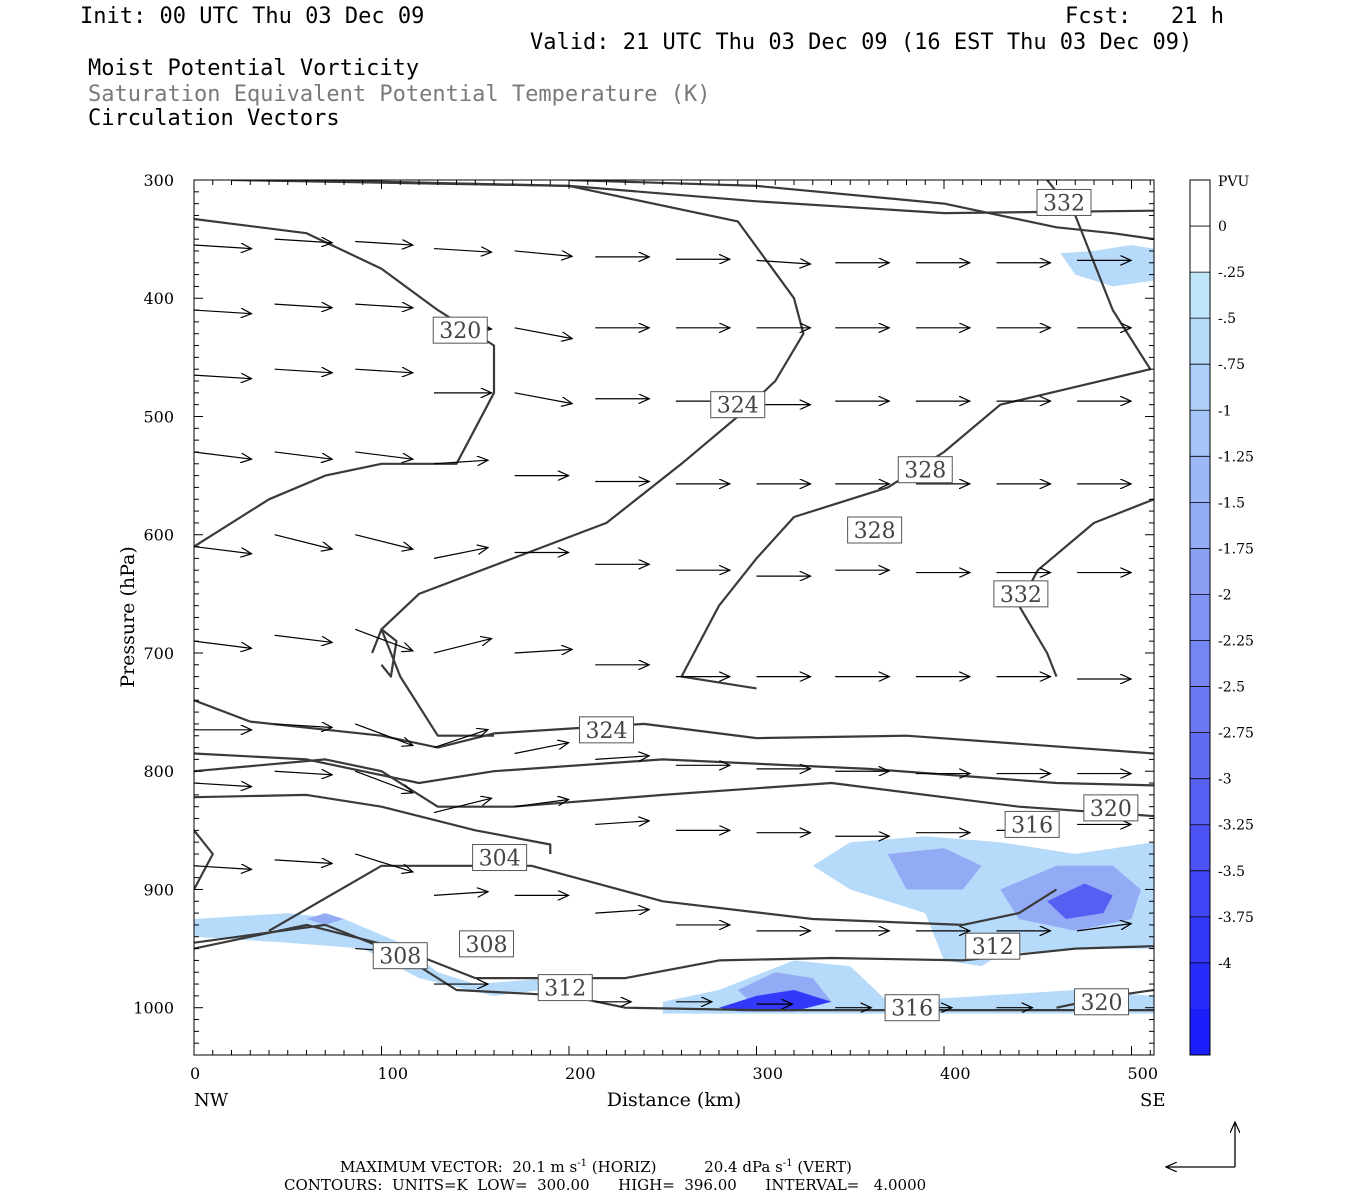 The image size is (1350, 1200). I want to click on contour-label-1: 320, so click(460, 330).